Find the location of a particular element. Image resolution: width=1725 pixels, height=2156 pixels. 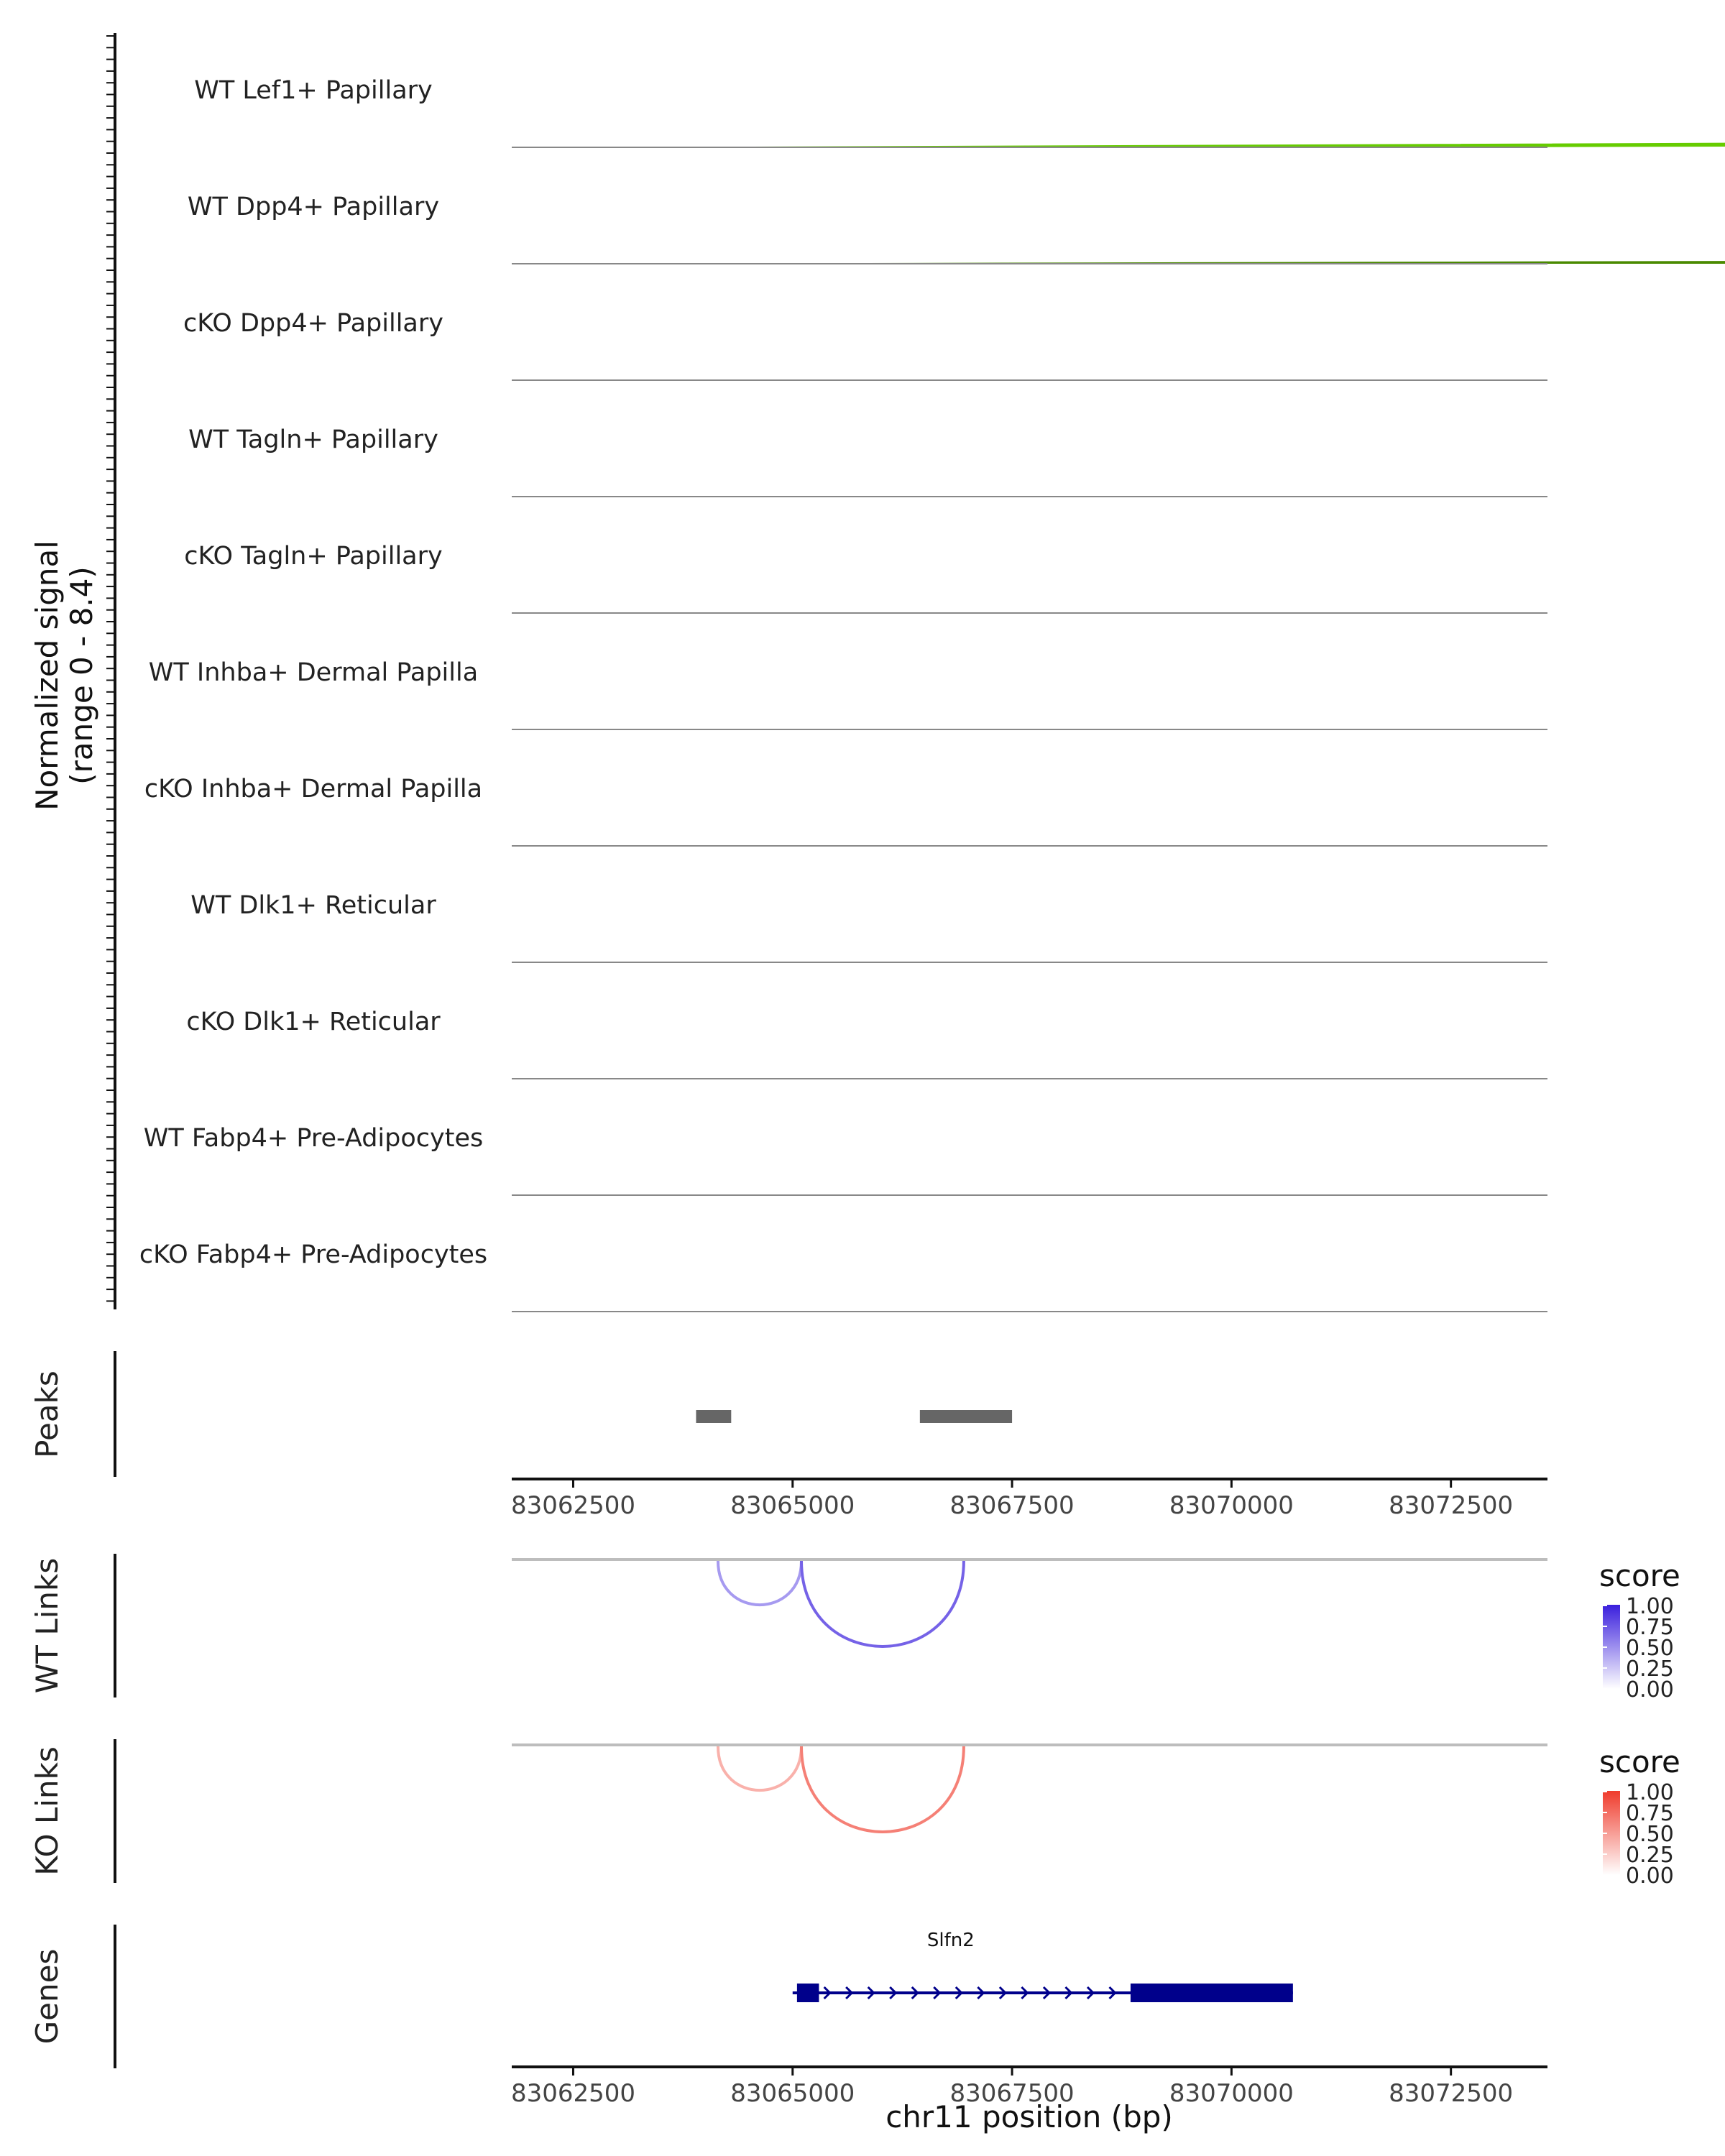

ko-links-panel: KO Links score 1.000.750.500.250.00 is located at coordinates (854, 1814).